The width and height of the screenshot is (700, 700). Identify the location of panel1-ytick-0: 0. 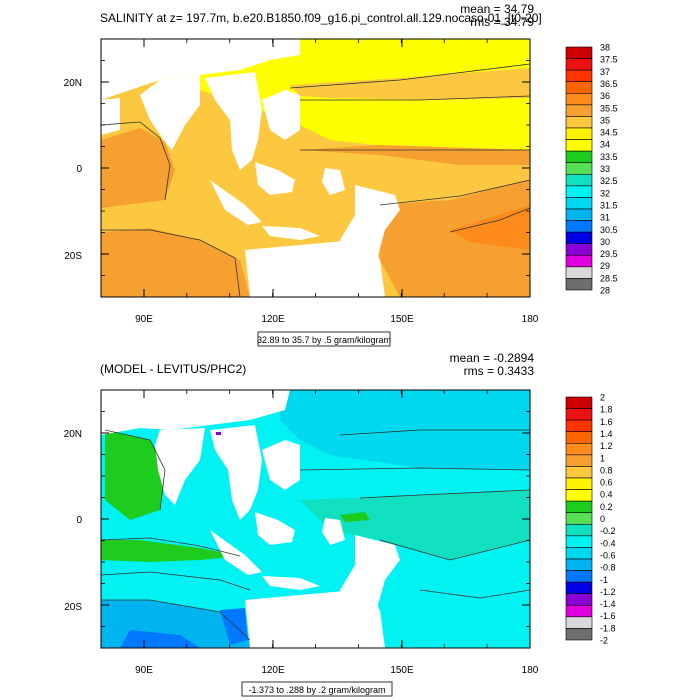
(79, 169).